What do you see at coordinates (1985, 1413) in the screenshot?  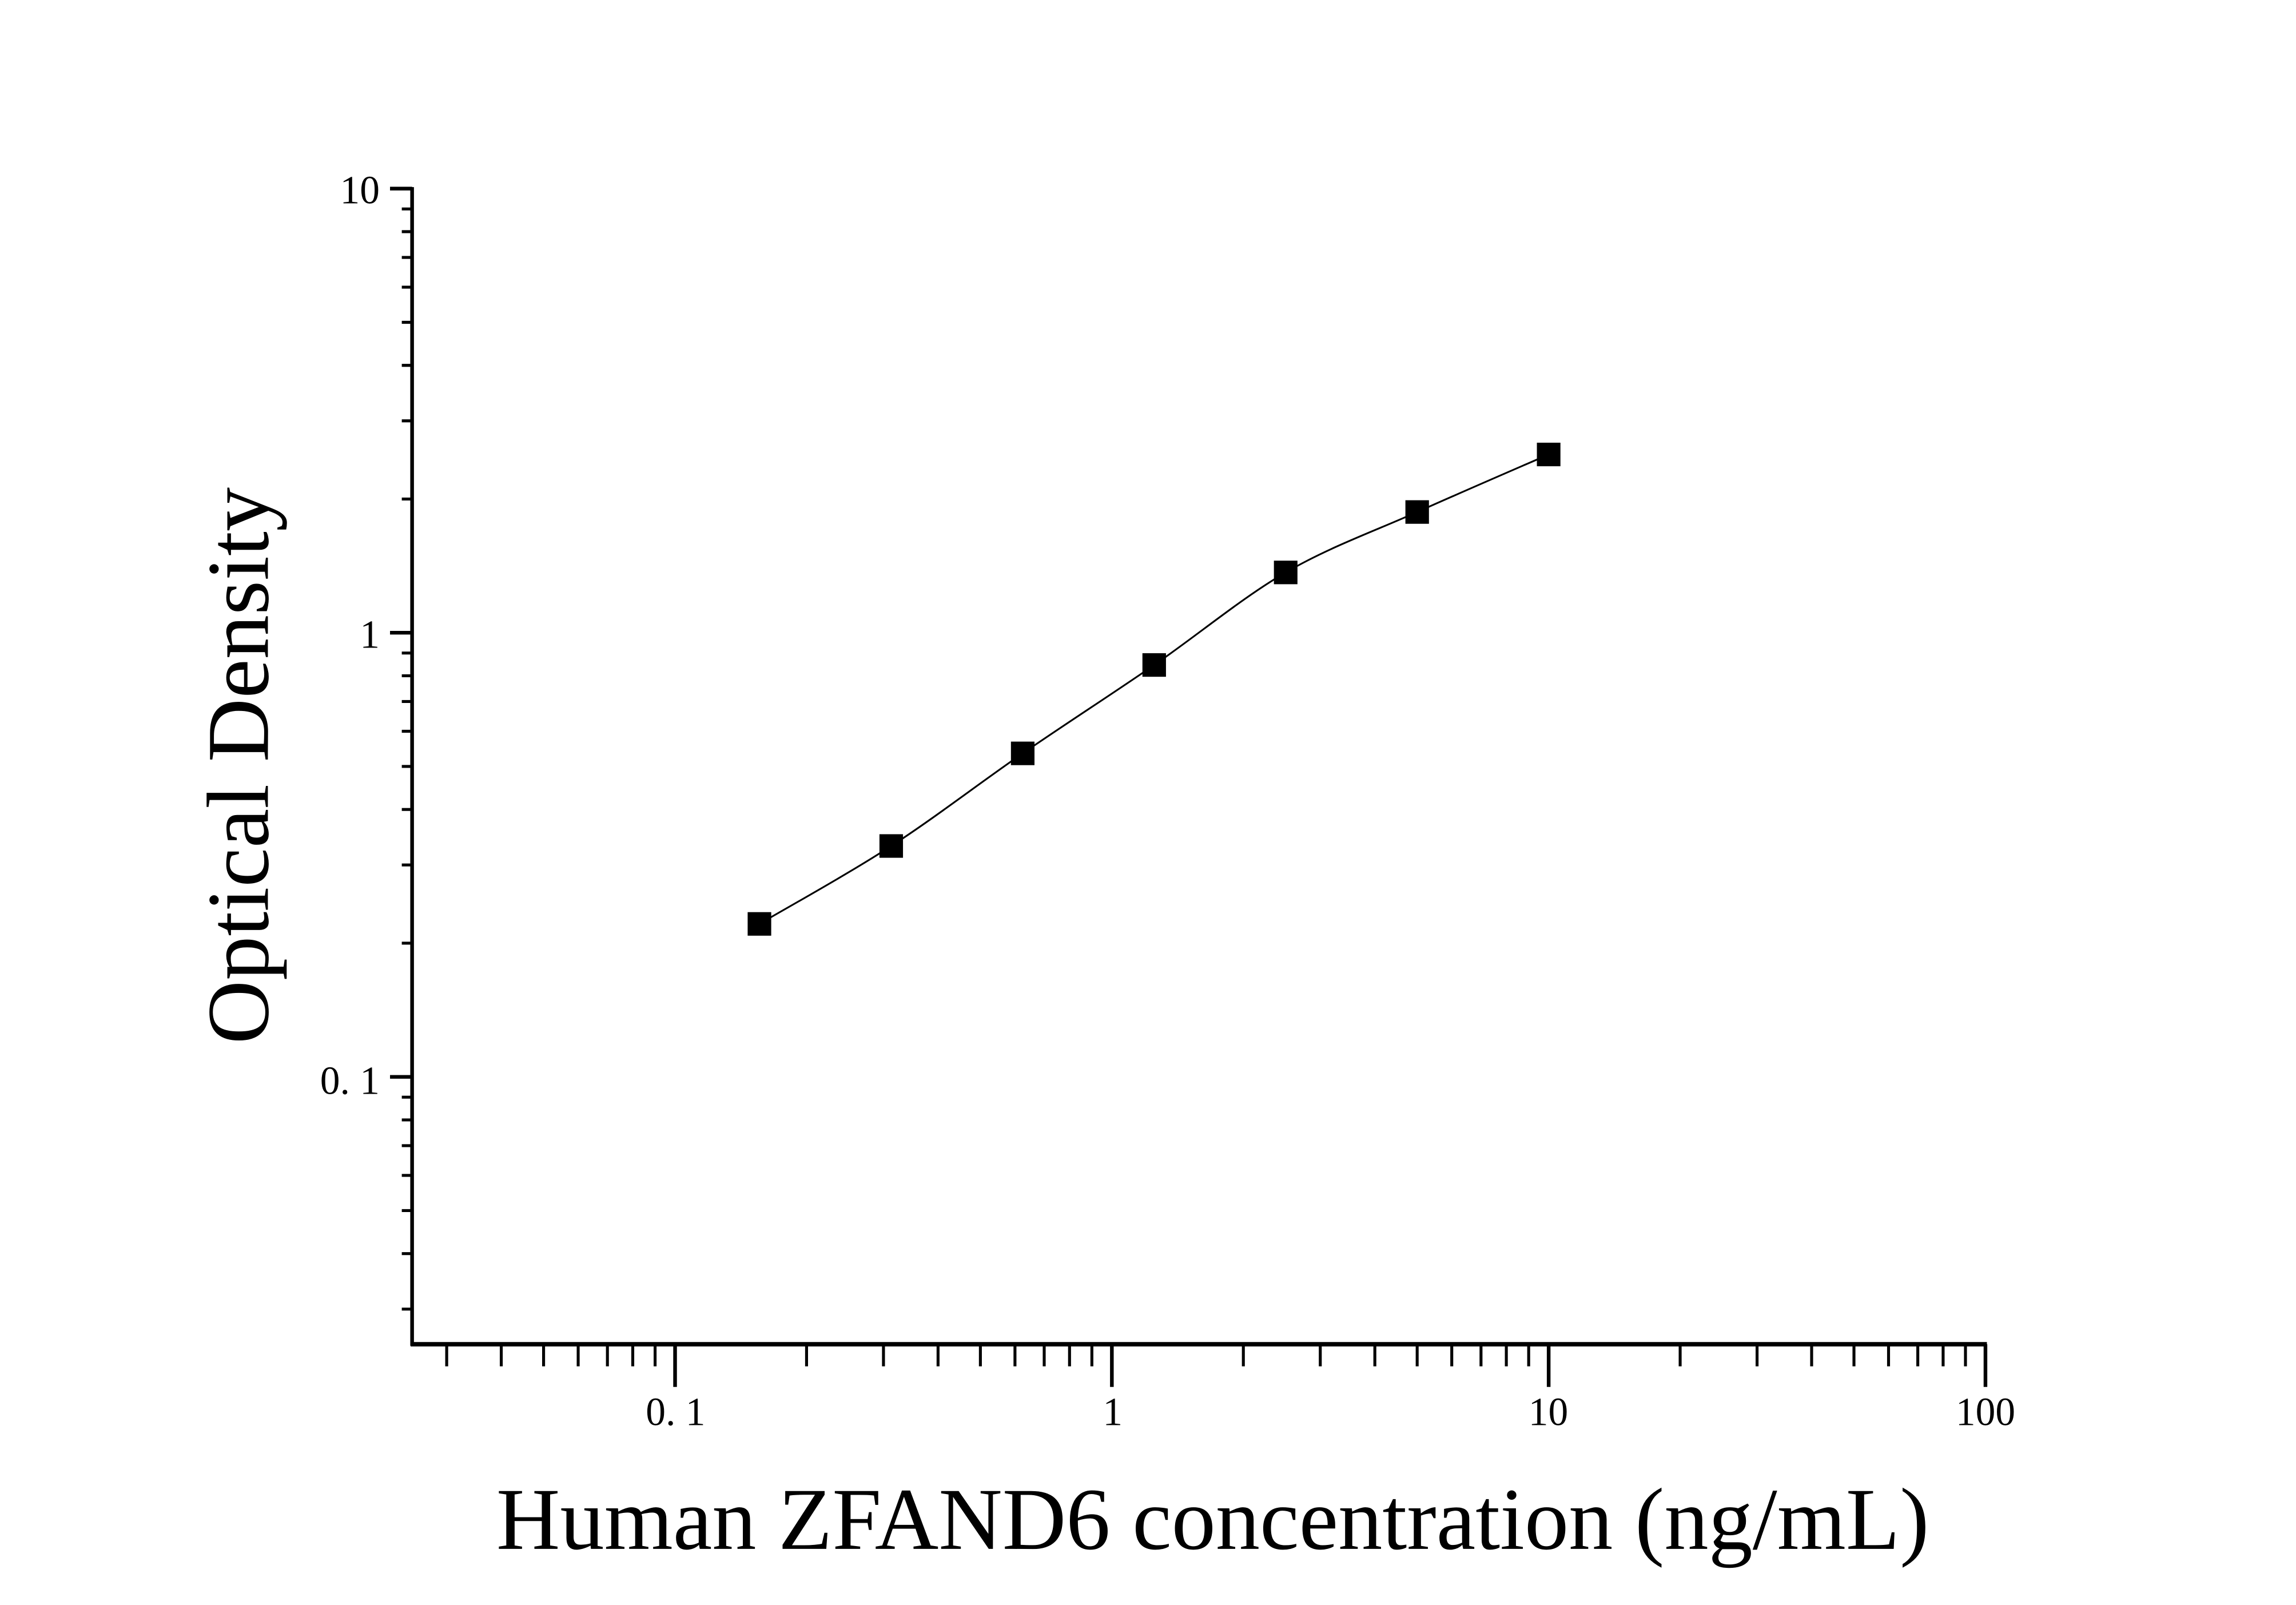 I see `x-tick-label: 100` at bounding box center [1985, 1413].